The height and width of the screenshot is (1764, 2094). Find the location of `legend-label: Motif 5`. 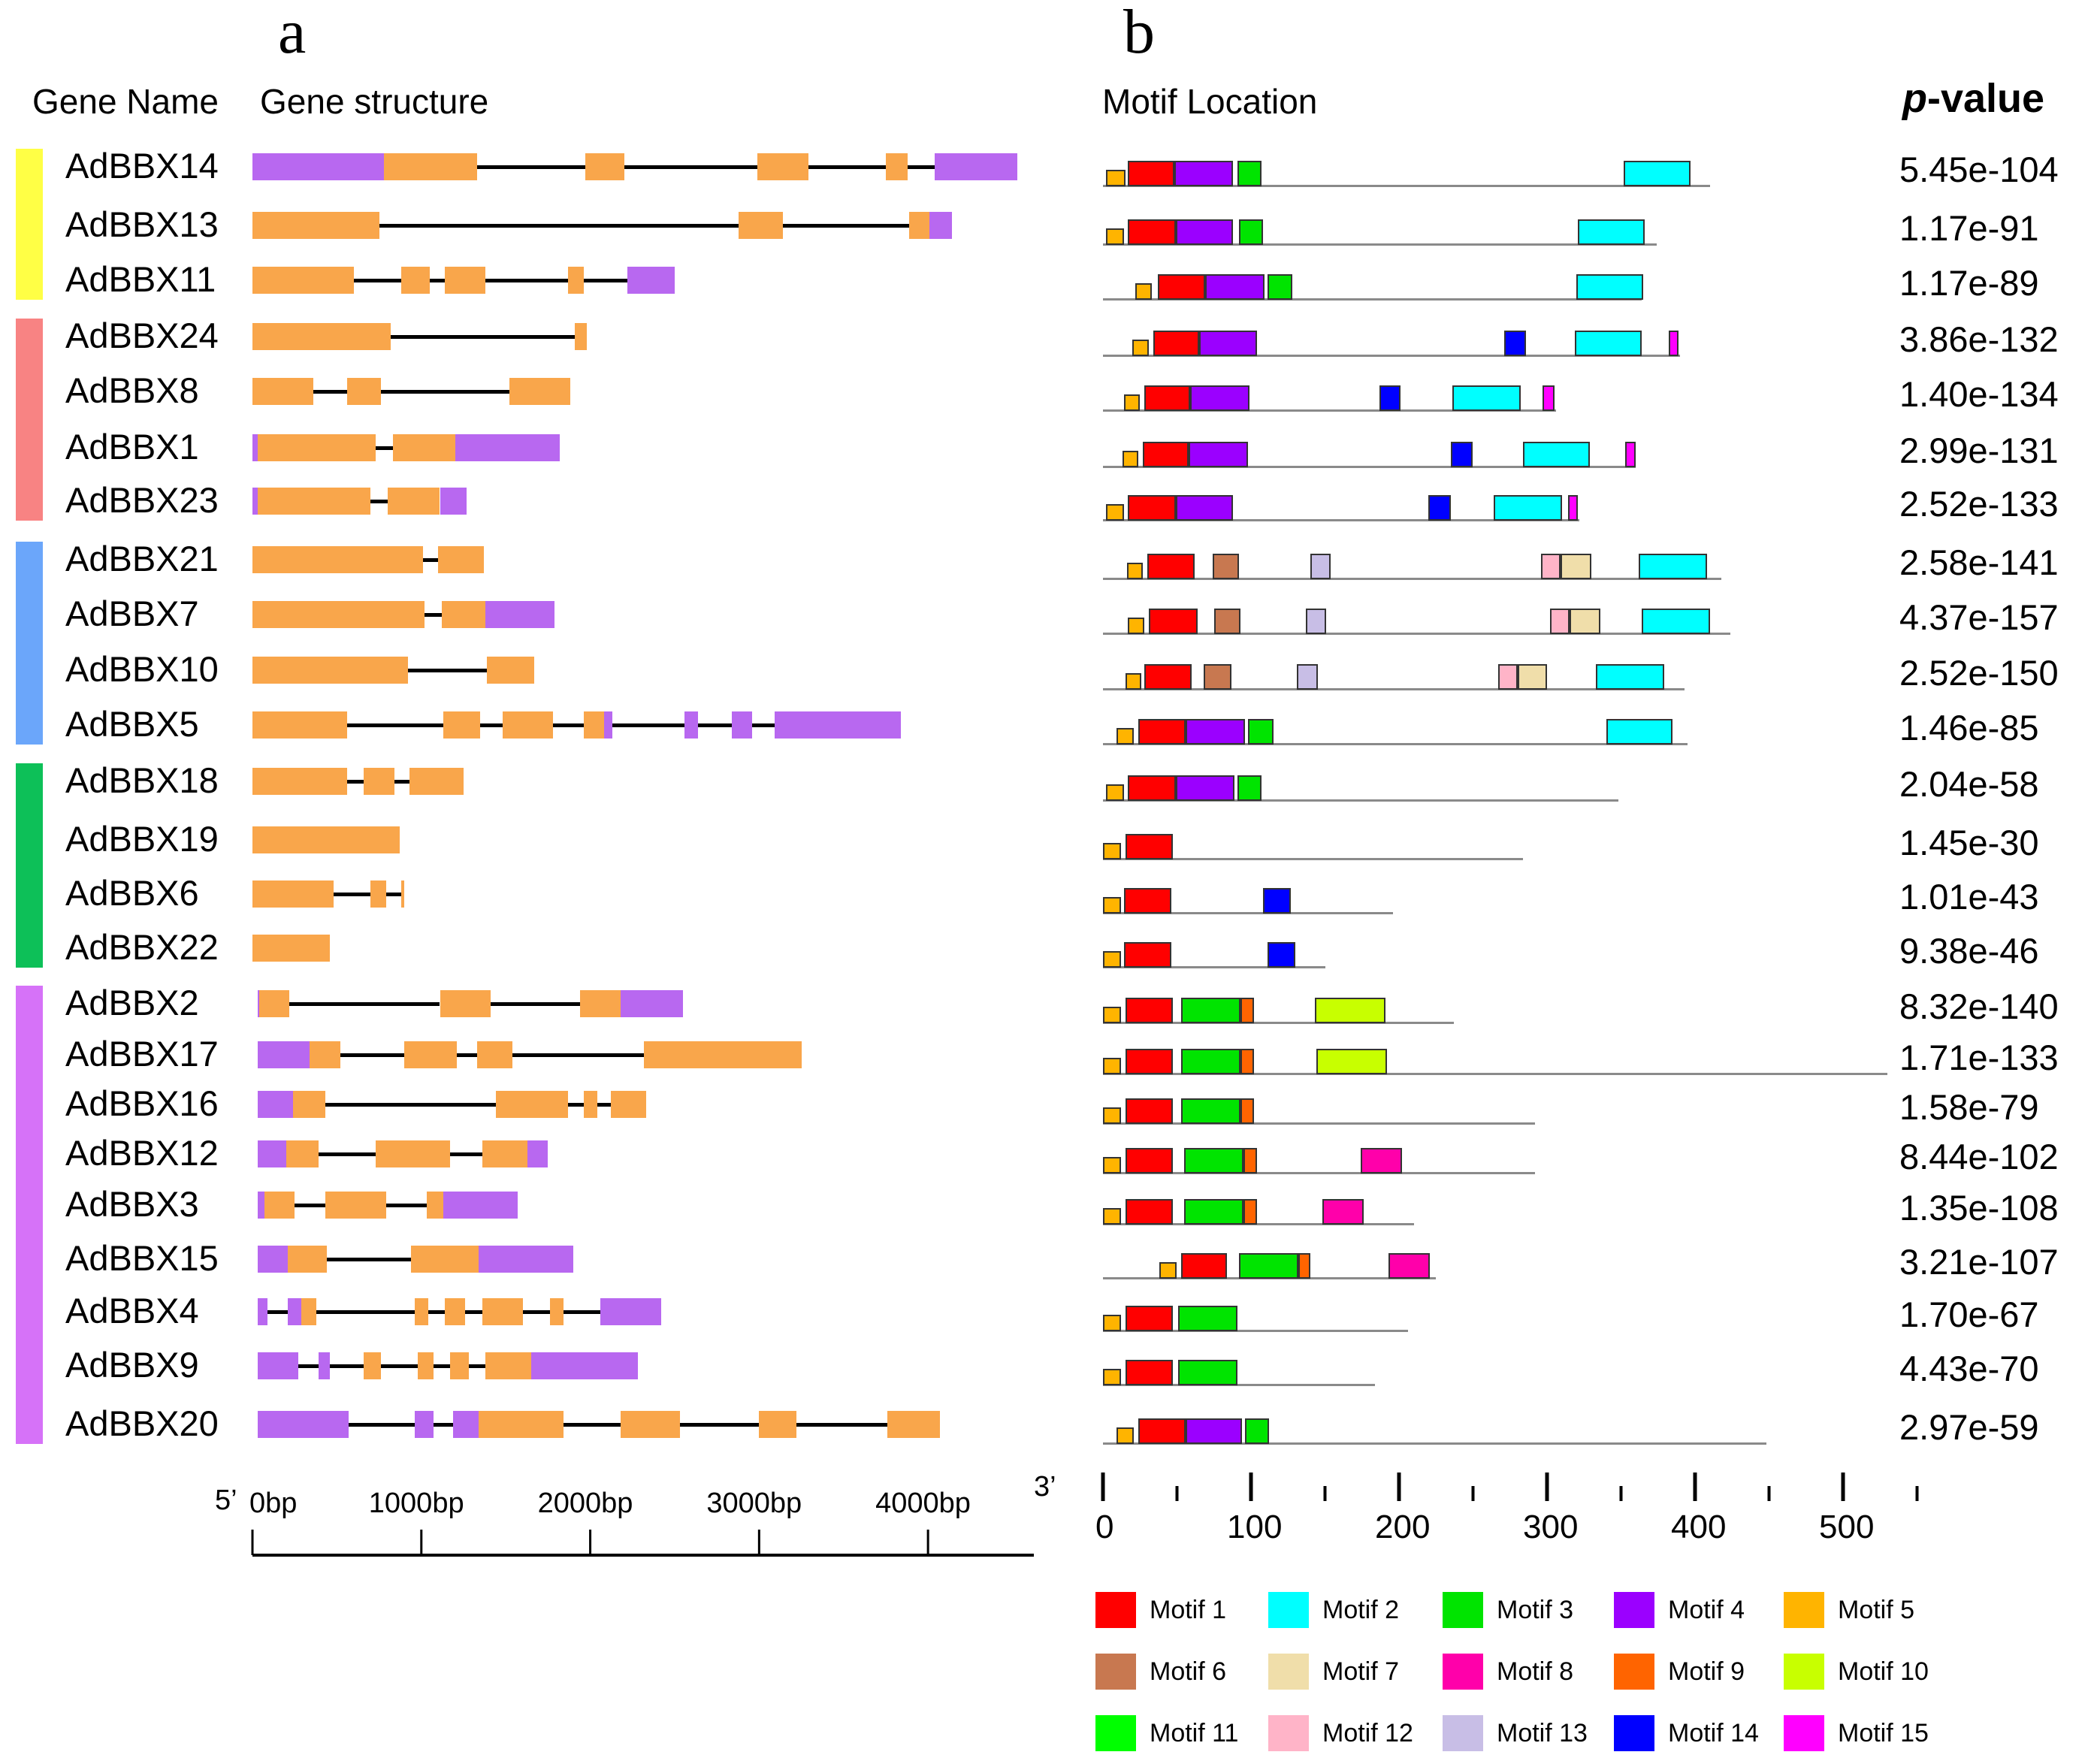

legend-label: Motif 5 is located at coordinates (1876, 1609).